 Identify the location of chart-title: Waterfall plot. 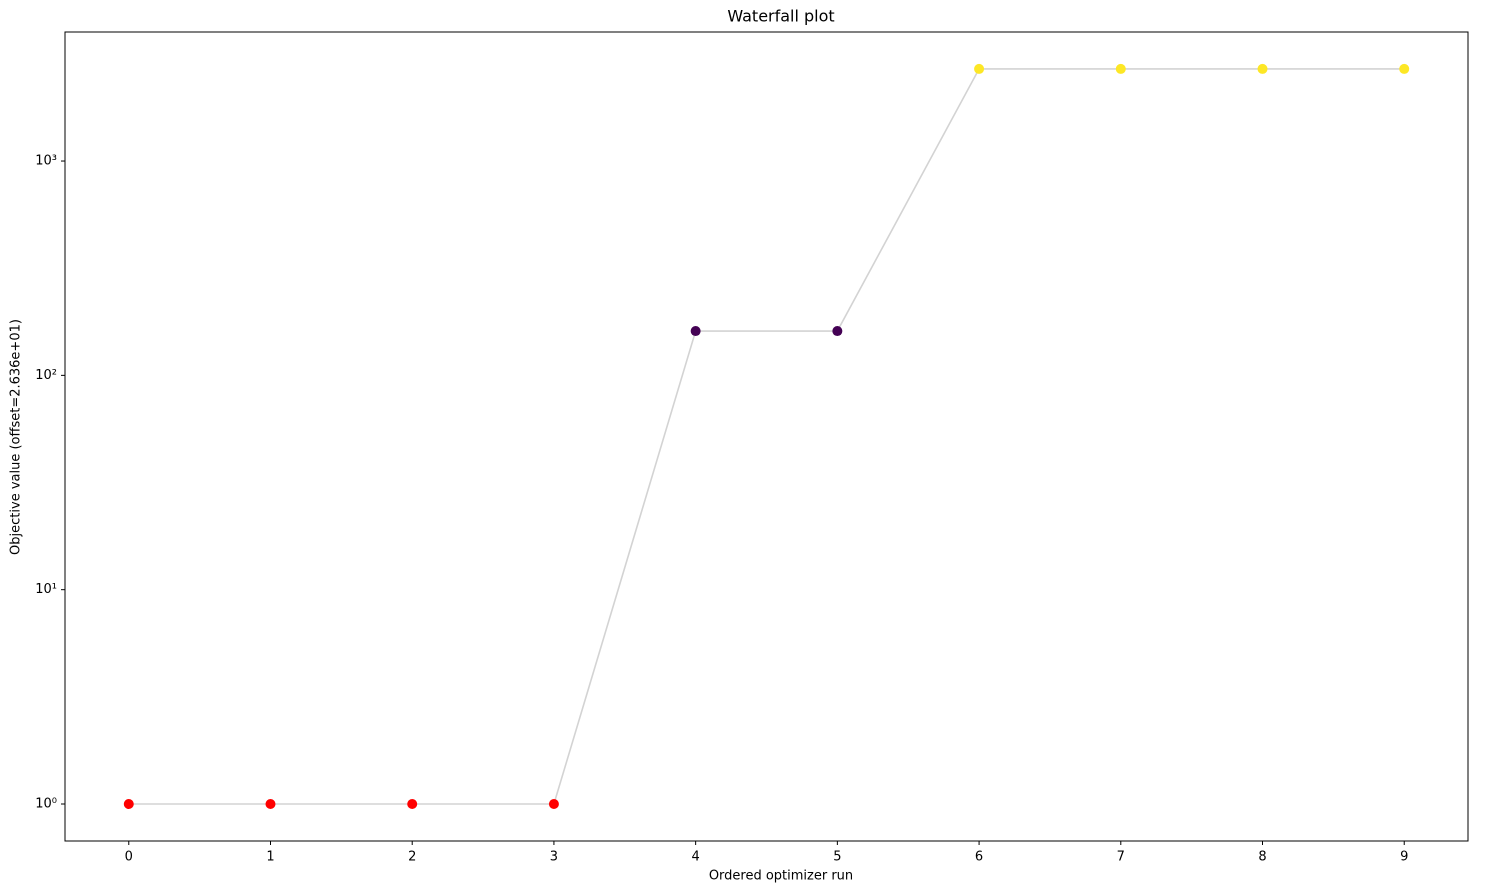
(780, 16).